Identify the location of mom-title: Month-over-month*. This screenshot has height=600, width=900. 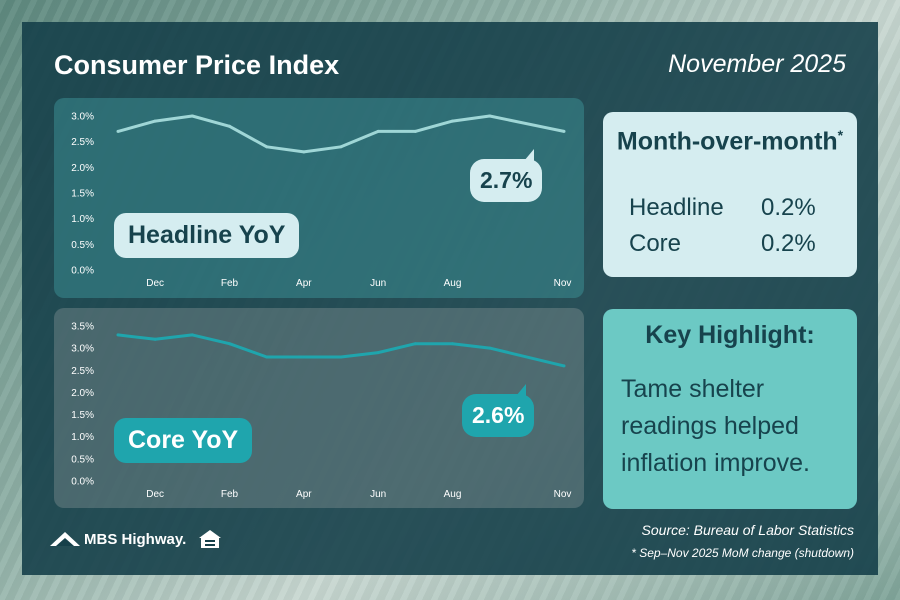
(730, 138).